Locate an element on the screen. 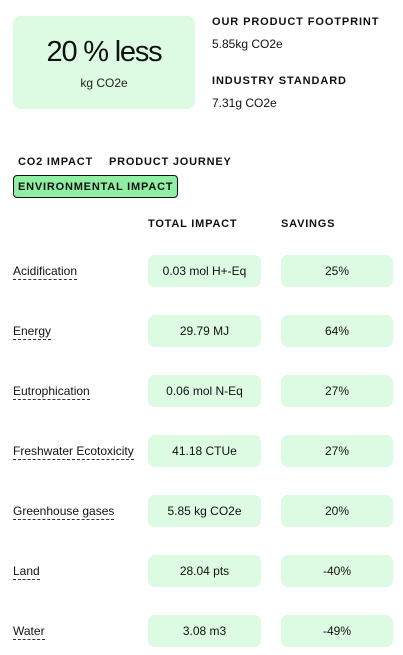  product-footprint-value: 5.85kg CO2e is located at coordinates (247, 44).